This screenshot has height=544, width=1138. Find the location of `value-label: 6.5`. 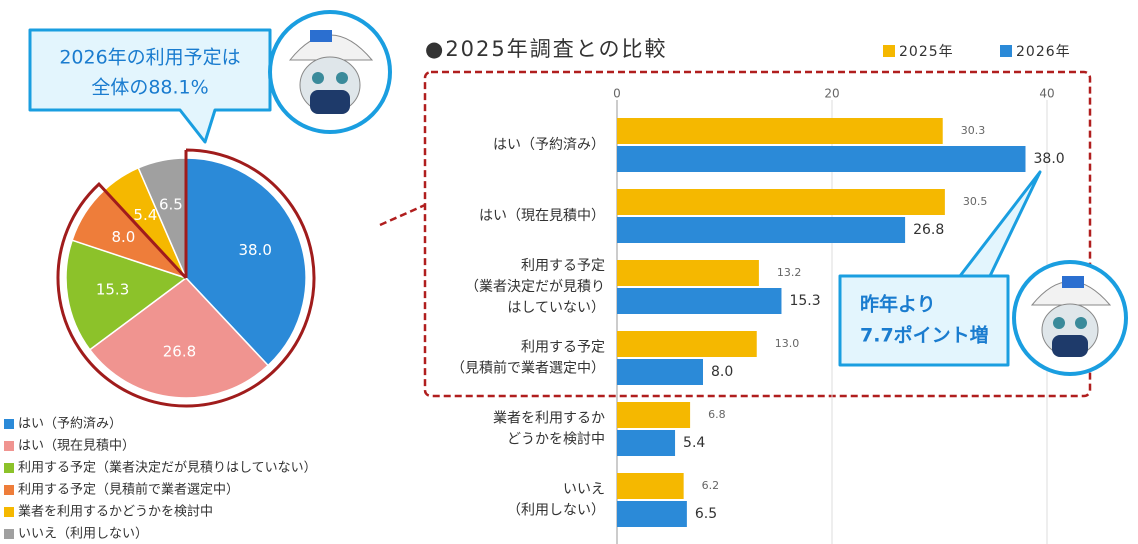

value-label: 6.5 is located at coordinates (706, 514).